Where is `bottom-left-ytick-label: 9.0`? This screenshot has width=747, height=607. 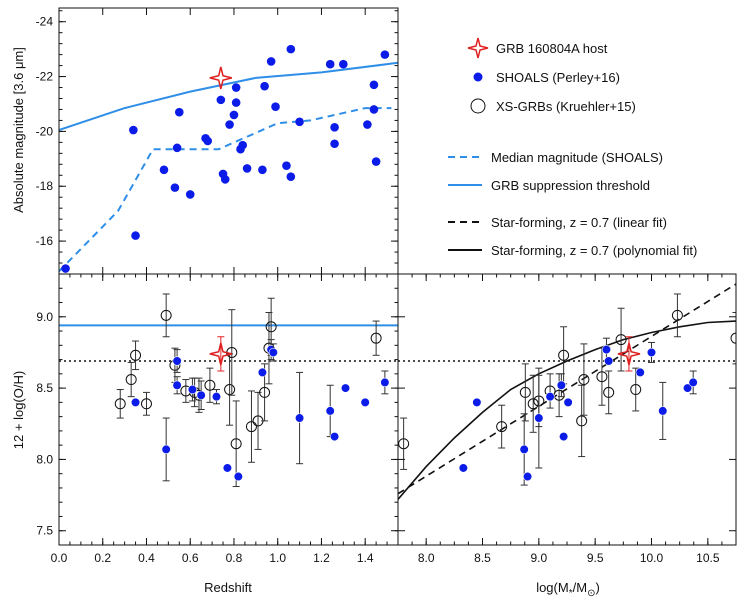 bottom-left-ytick-label: 9.0 is located at coordinates (44, 317).